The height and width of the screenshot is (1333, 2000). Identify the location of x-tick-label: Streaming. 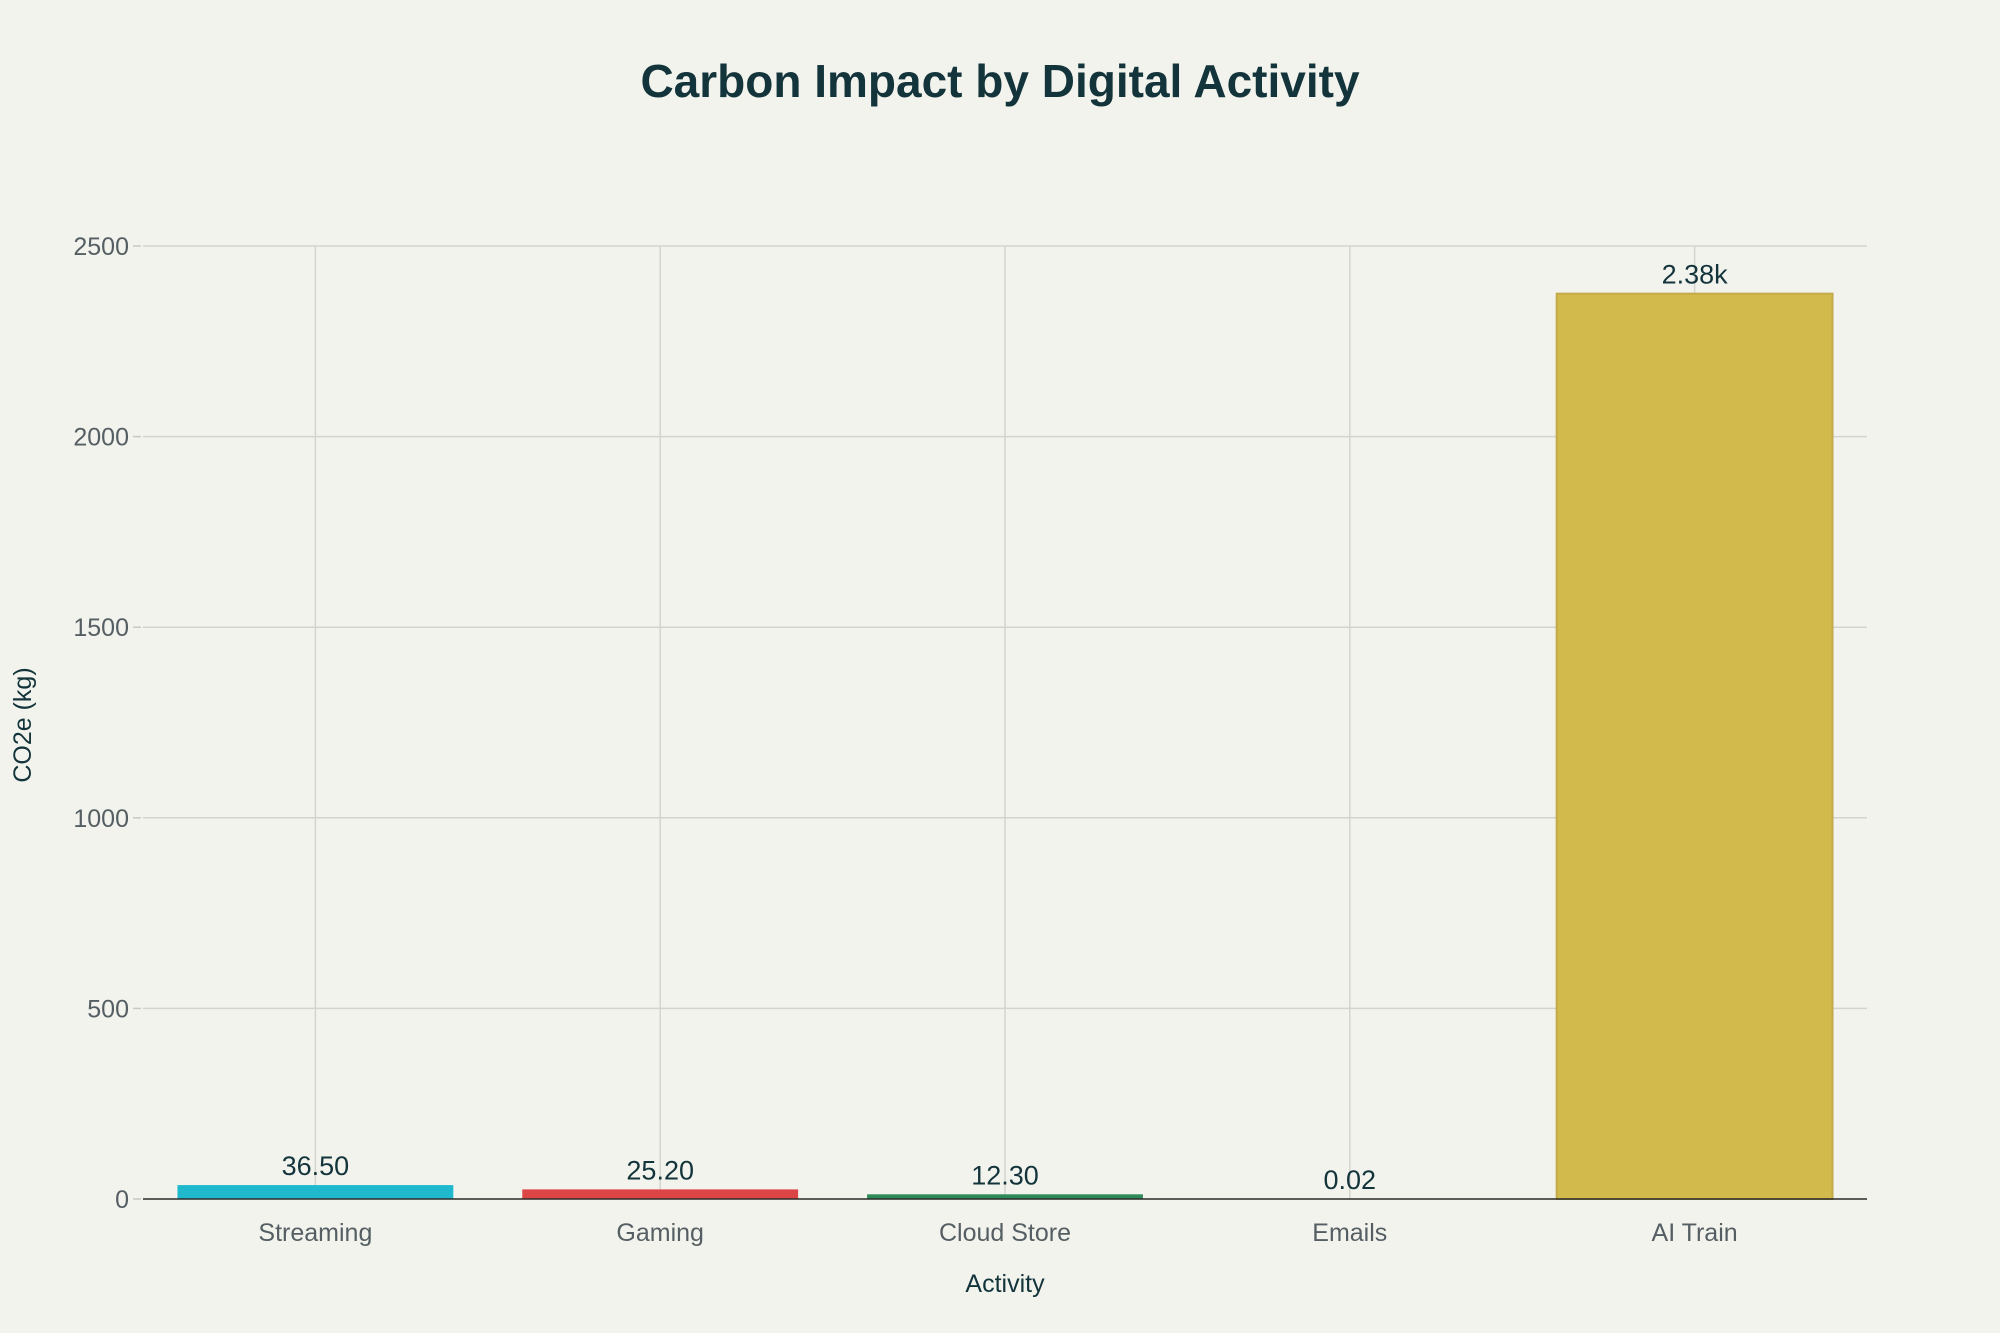
(315, 1233).